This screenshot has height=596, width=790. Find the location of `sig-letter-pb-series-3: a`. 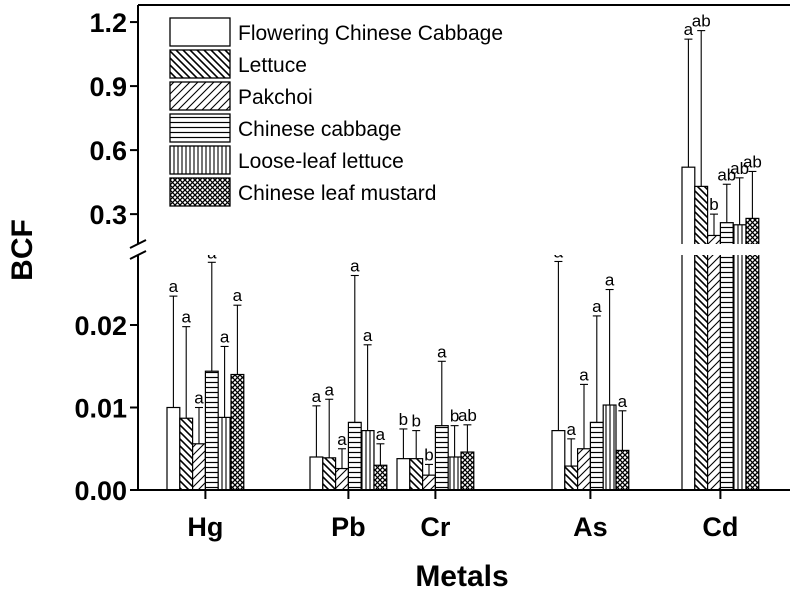

sig-letter-pb-series-3: a is located at coordinates (342, 439).